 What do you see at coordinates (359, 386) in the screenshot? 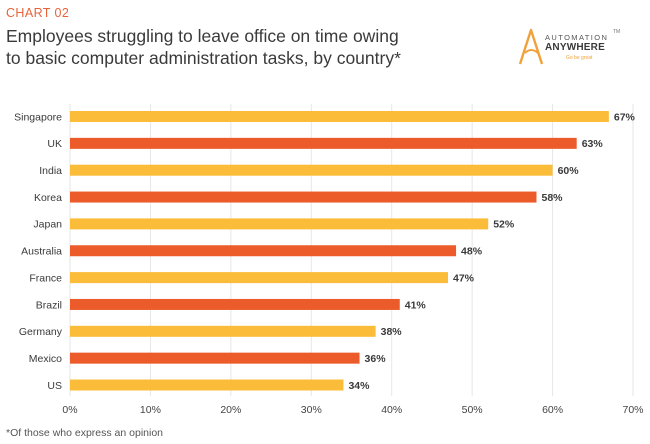
I see `value-label: 34%` at bounding box center [359, 386].